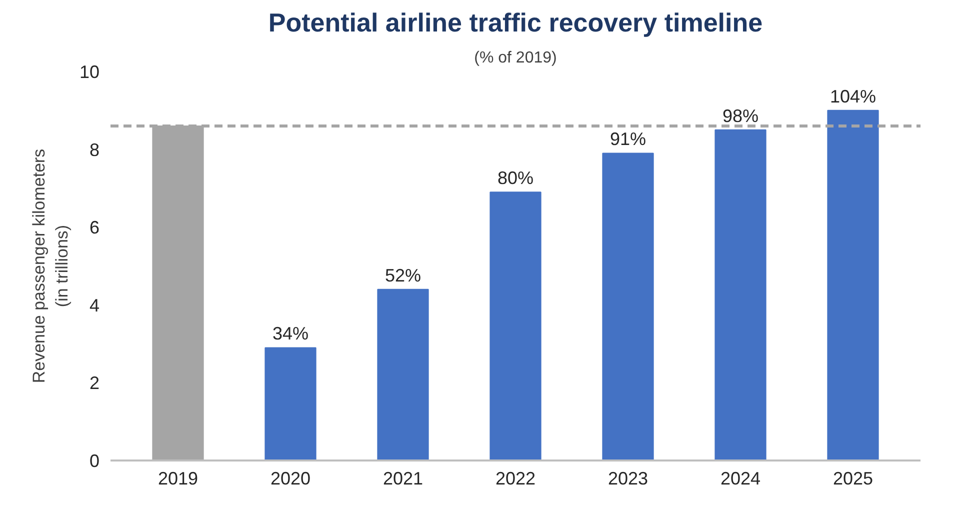 The height and width of the screenshot is (516, 966). What do you see at coordinates (740, 478) in the screenshot?
I see `x-tick-label: 2024` at bounding box center [740, 478].